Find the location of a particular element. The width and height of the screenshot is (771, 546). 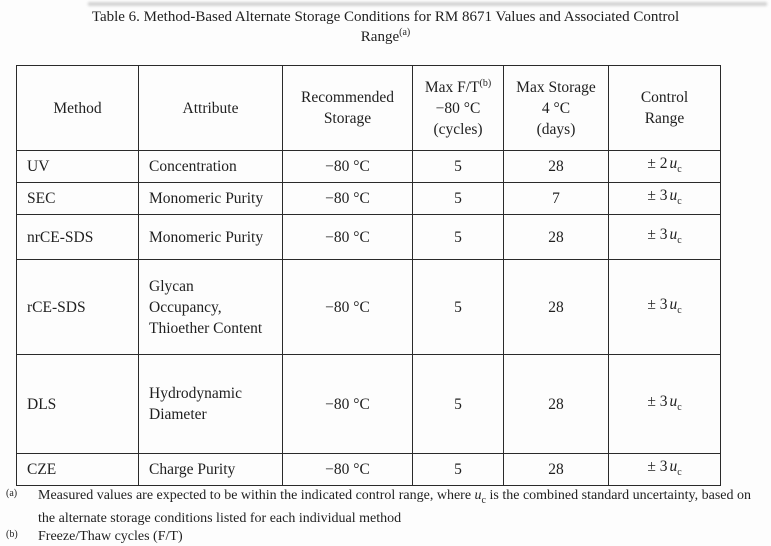

header-max-storage: Max Storage 4 °C (days) is located at coordinates (556, 108).